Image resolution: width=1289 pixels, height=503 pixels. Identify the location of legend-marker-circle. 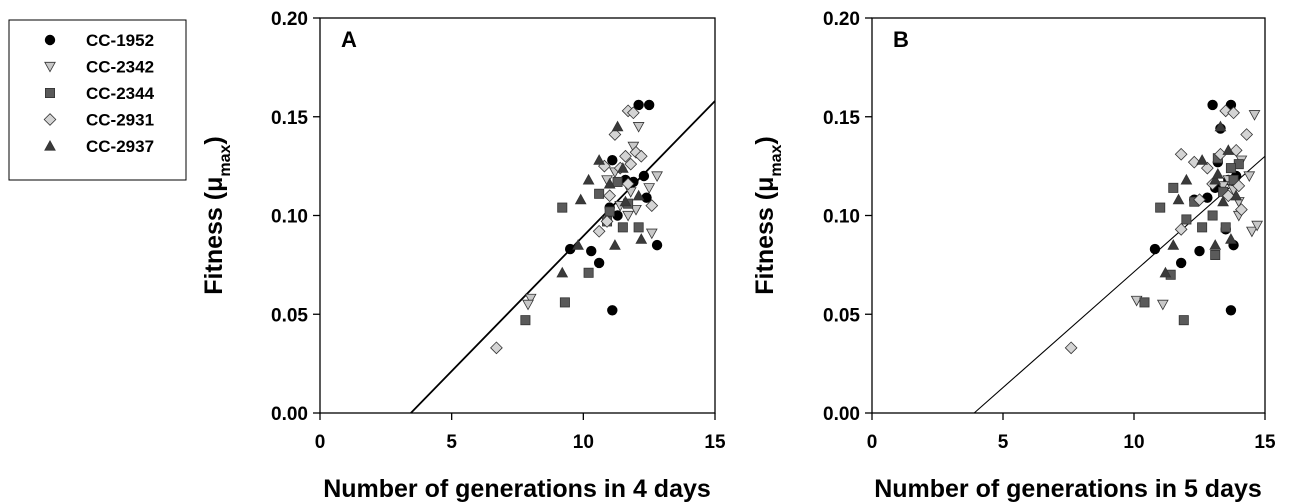
(50, 40).